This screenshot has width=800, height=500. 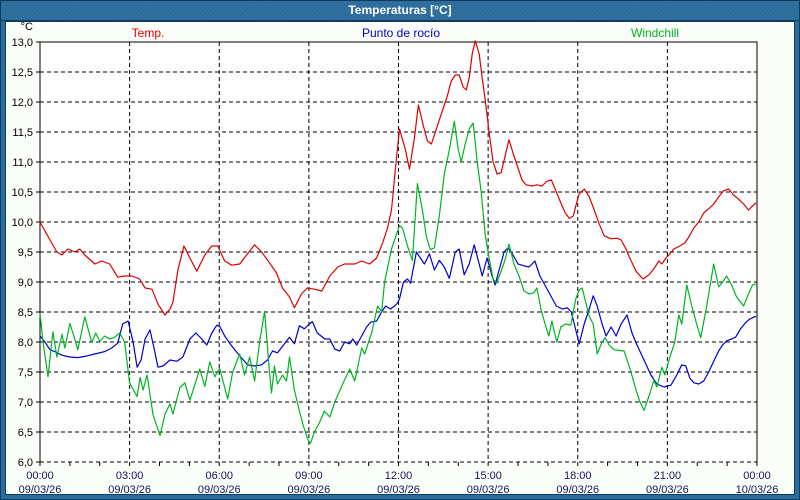 What do you see at coordinates (130, 476) in the screenshot?
I see `svg-text: 03:00` at bounding box center [130, 476].